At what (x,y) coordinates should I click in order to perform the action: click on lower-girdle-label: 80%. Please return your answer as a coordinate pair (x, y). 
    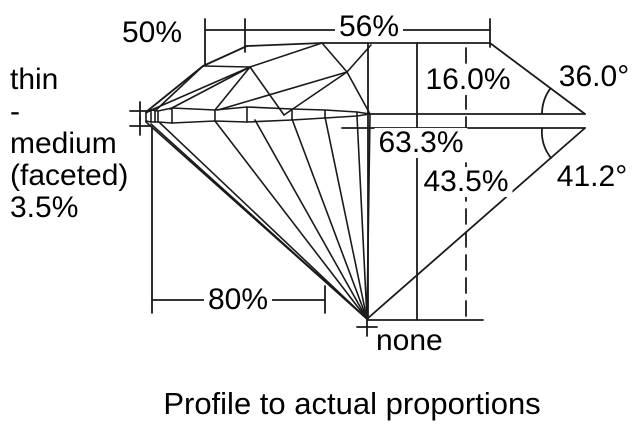
    Looking at the image, I should click on (238, 300).